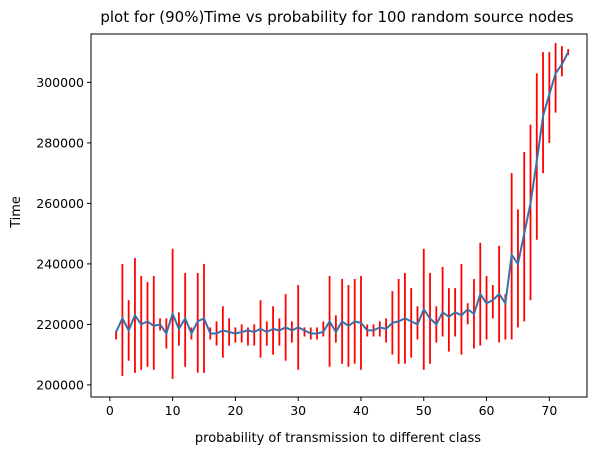 The width and height of the screenshot is (612, 455). Describe the element at coordinates (487, 410) in the screenshot. I see `x-tick-label: 60` at that location.